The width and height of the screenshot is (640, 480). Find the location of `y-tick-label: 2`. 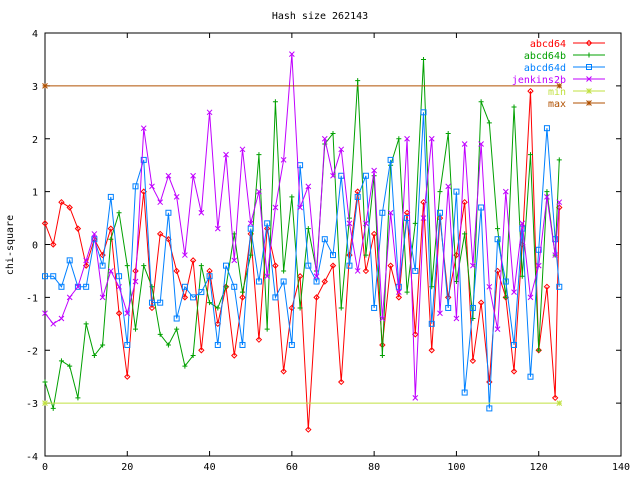

y-tick-label: 2 is located at coordinates (35, 140).